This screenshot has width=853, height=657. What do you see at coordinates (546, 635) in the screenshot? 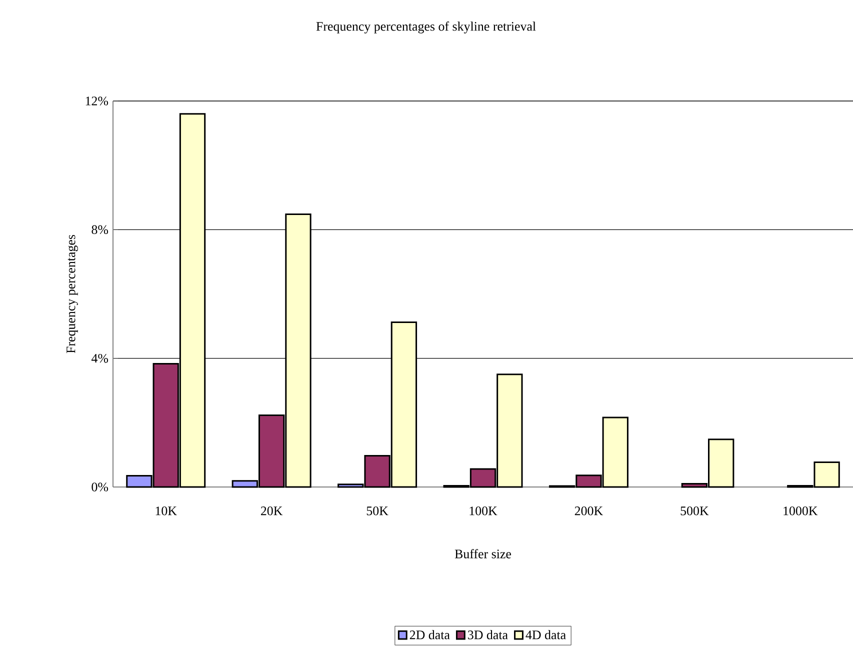
I see `legend-label: 4D data` at bounding box center [546, 635].